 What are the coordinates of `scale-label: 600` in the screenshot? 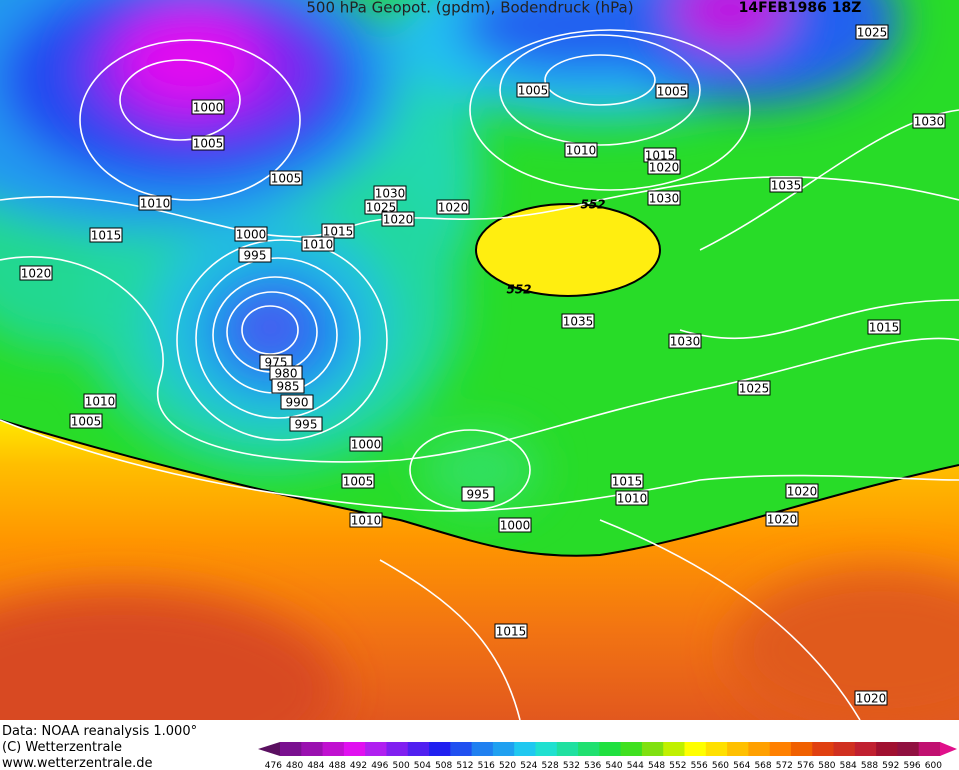 It's located at (933, 765).